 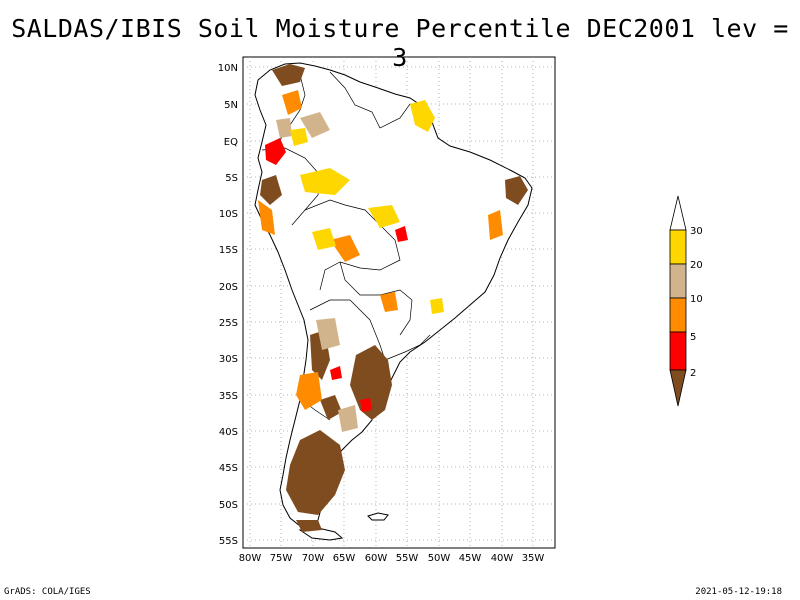 What do you see at coordinates (533, 558) in the screenshot?
I see `lon-label: 35W` at bounding box center [533, 558].